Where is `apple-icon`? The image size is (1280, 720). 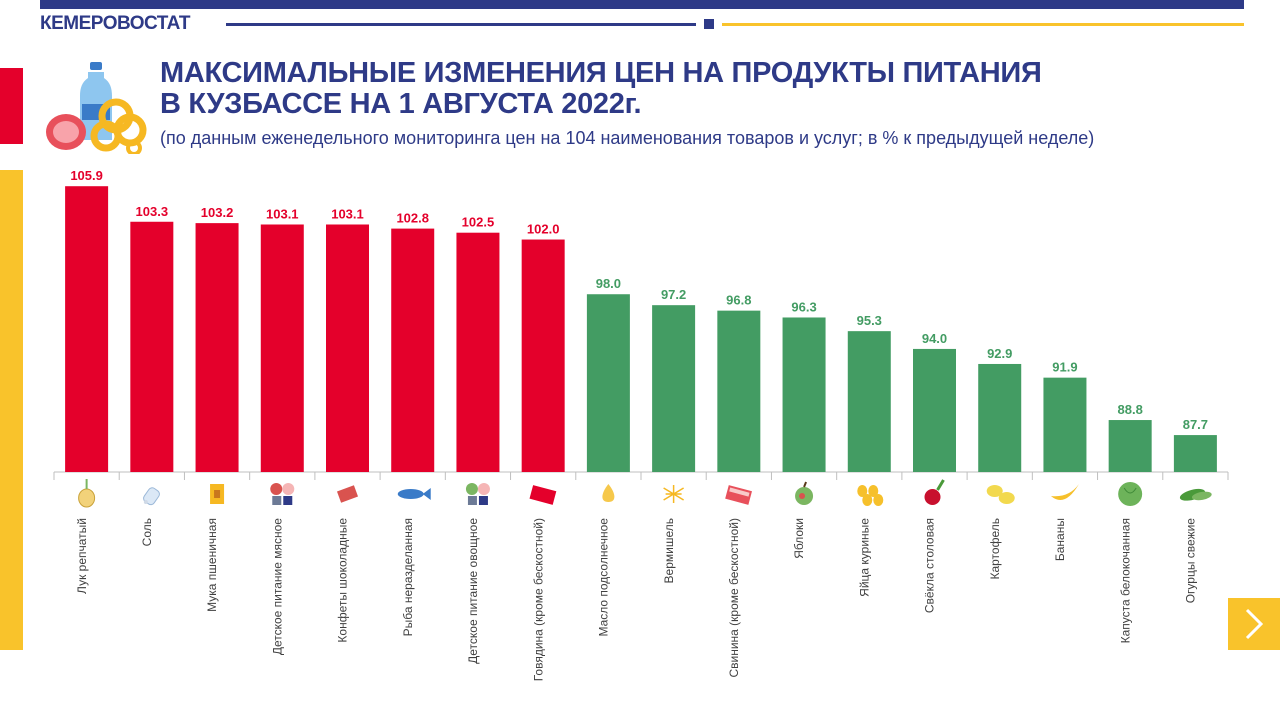
apple-icon is located at coordinates (804, 493).